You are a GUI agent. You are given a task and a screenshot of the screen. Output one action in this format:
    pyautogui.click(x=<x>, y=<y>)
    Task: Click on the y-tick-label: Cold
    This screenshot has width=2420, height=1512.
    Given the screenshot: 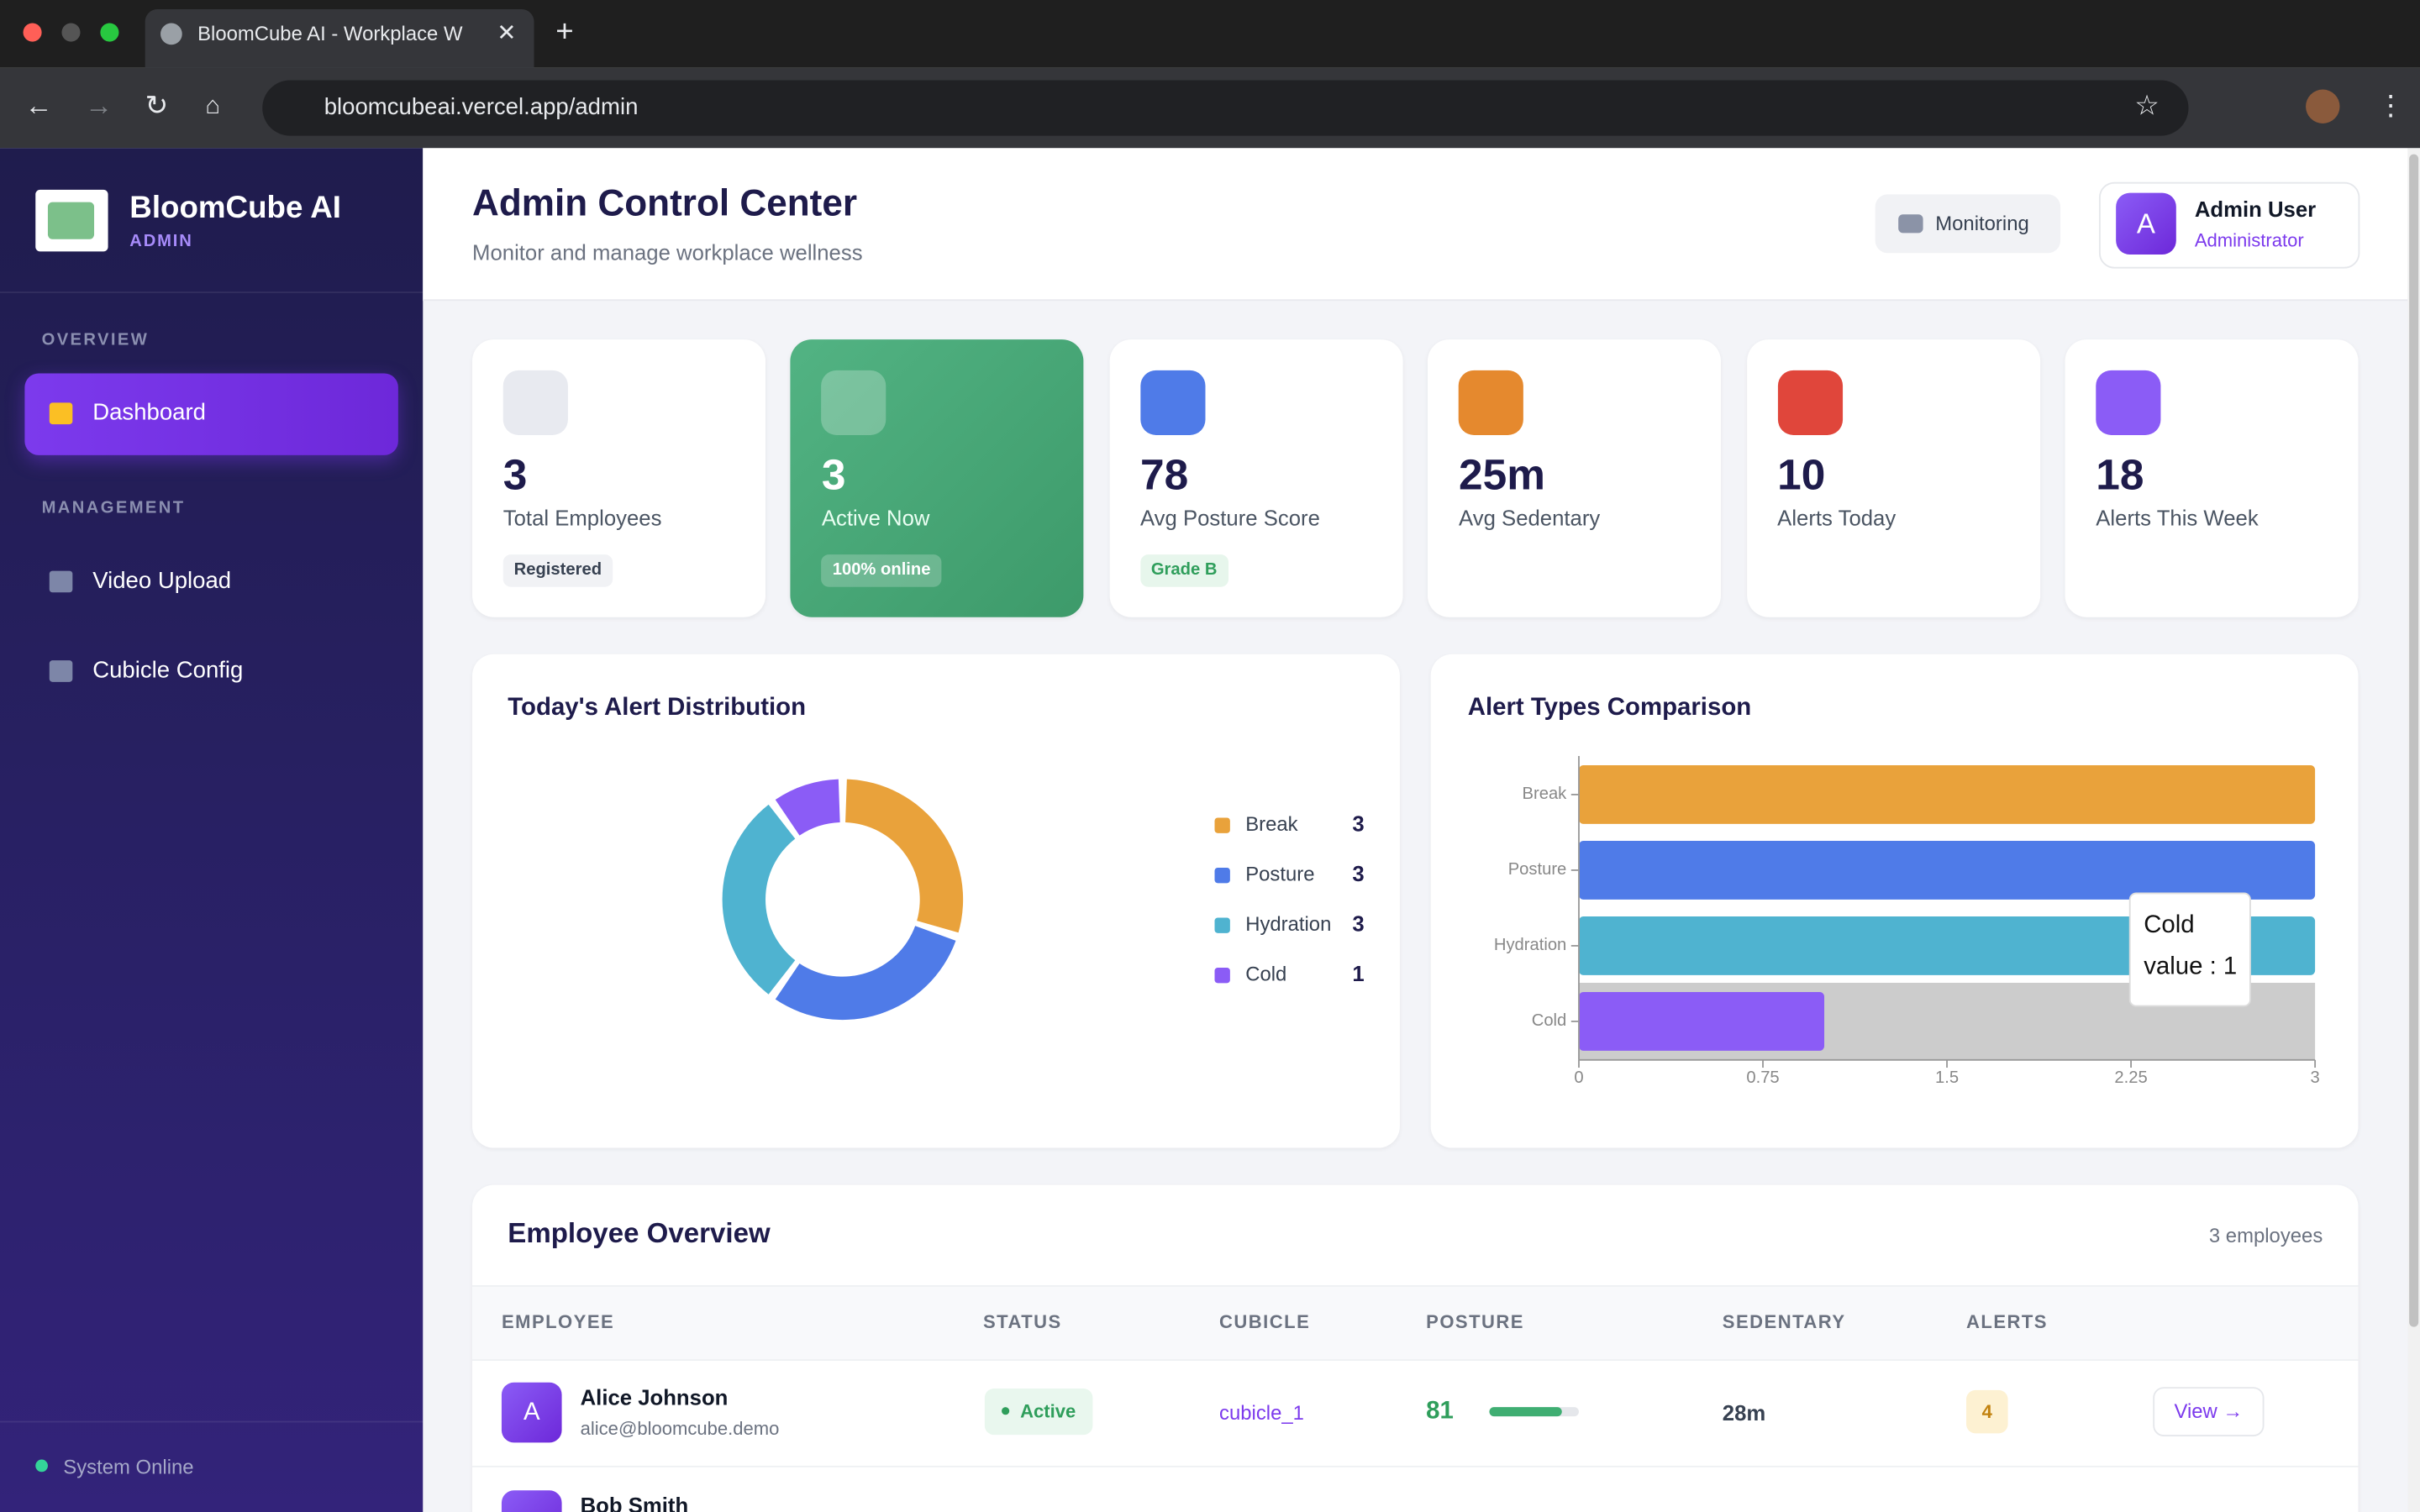 What is the action you would take?
    pyautogui.click(x=1549, y=1020)
    